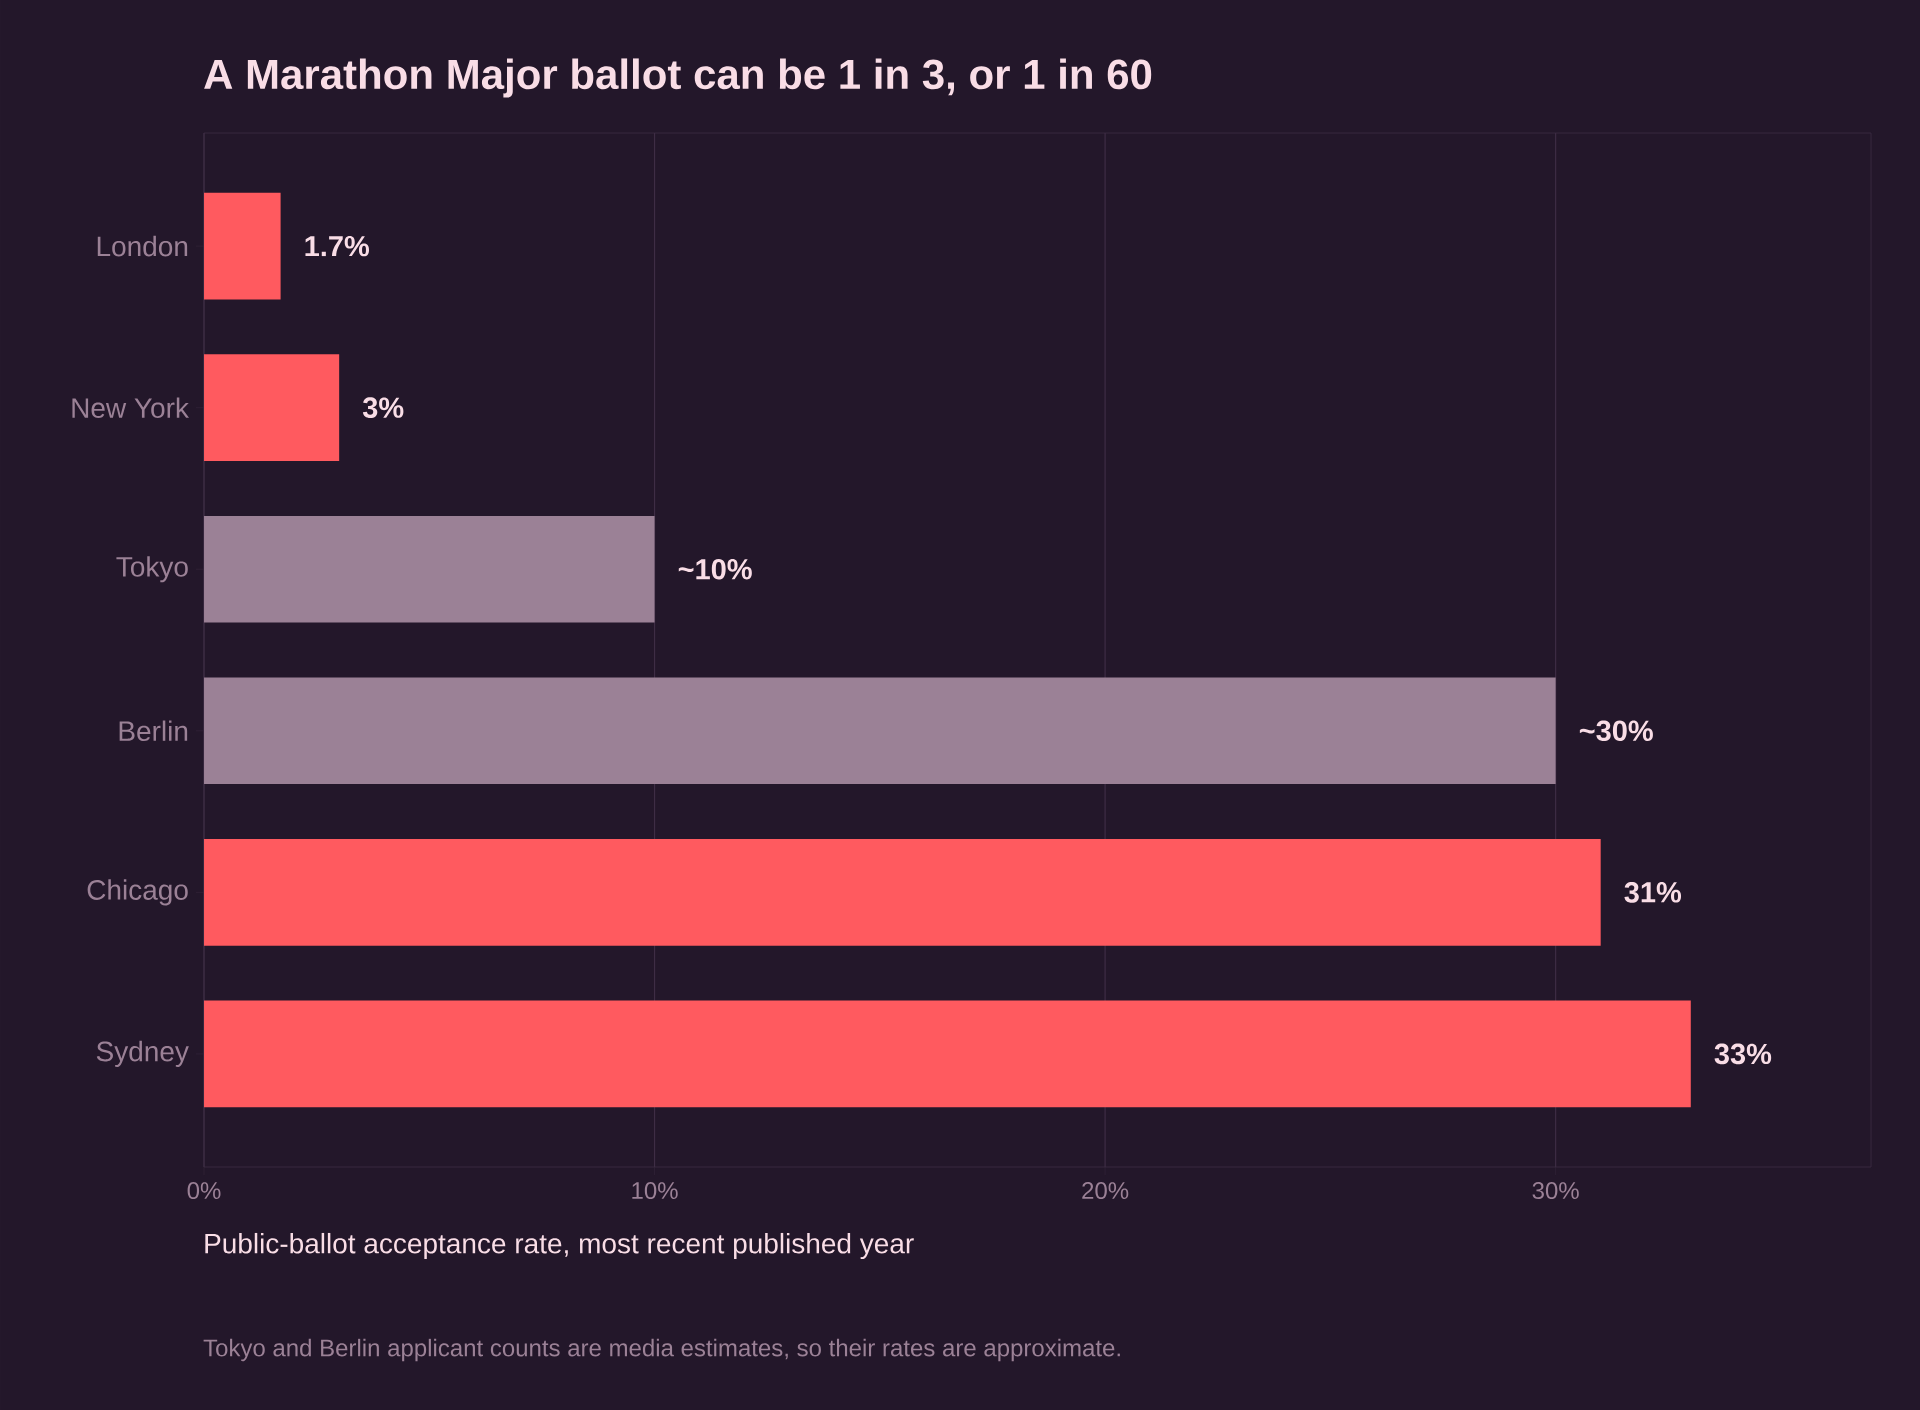 The height and width of the screenshot is (1410, 1920). What do you see at coordinates (153, 731) in the screenshot?
I see `y-tick-label: Berlin` at bounding box center [153, 731].